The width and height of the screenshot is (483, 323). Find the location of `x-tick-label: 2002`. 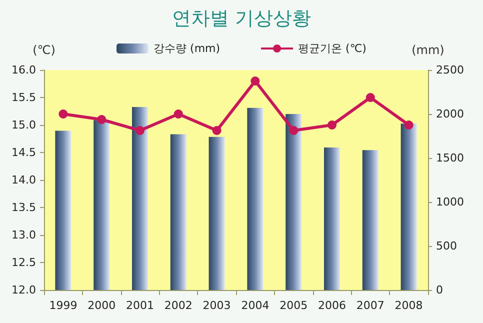

x-tick-label: 2002 is located at coordinates (178, 305).